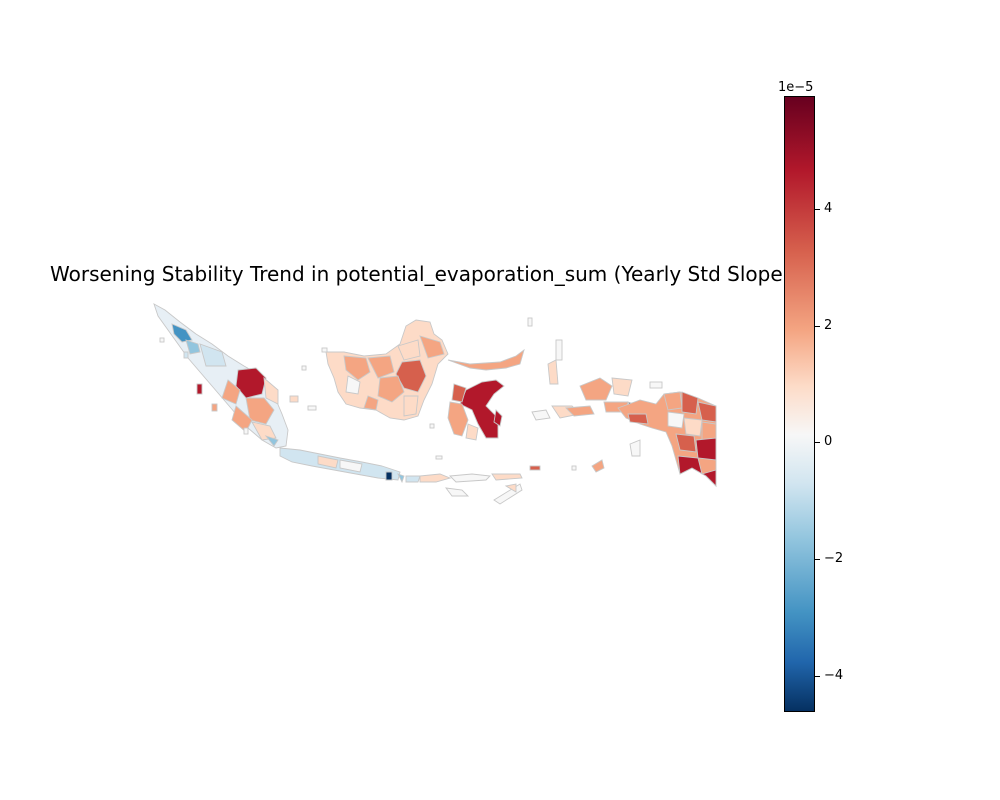 This screenshot has width=1000, height=800. What do you see at coordinates (799, 404) in the screenshot?
I see `colorbar-gradient` at bounding box center [799, 404].